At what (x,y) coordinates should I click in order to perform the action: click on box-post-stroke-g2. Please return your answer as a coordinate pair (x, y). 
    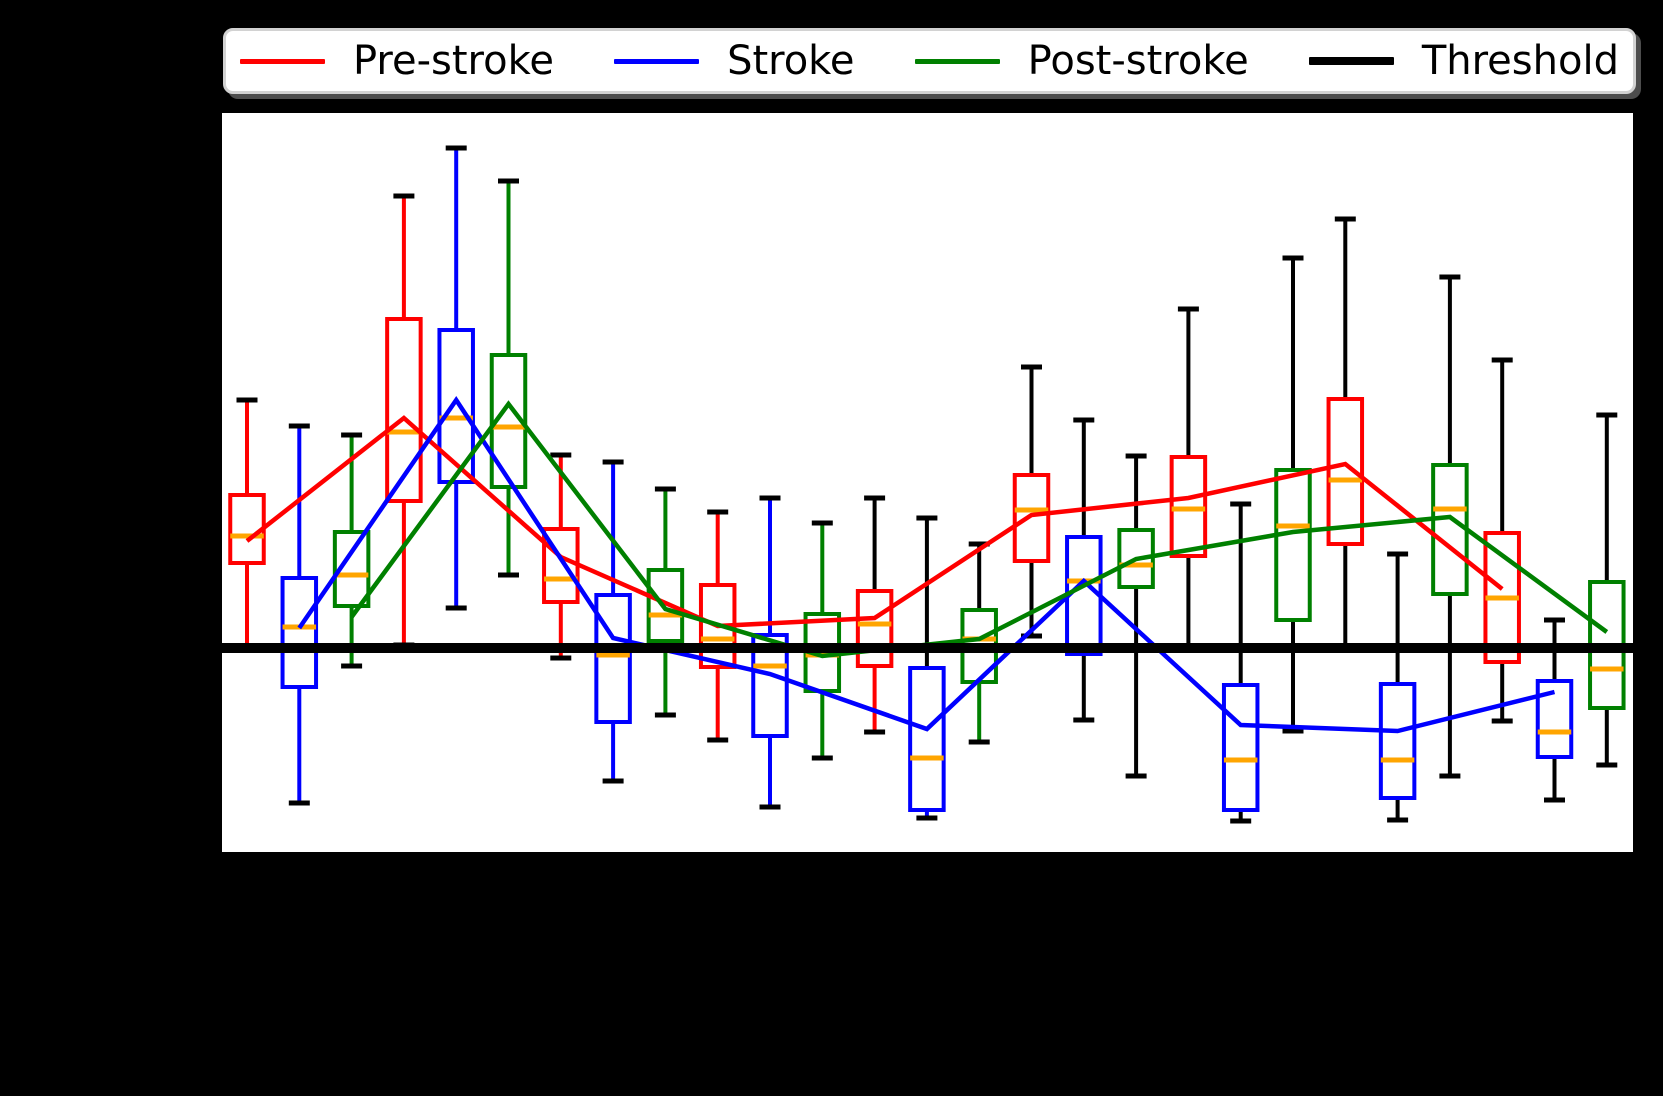
    Looking at the image, I should click on (508, 421).